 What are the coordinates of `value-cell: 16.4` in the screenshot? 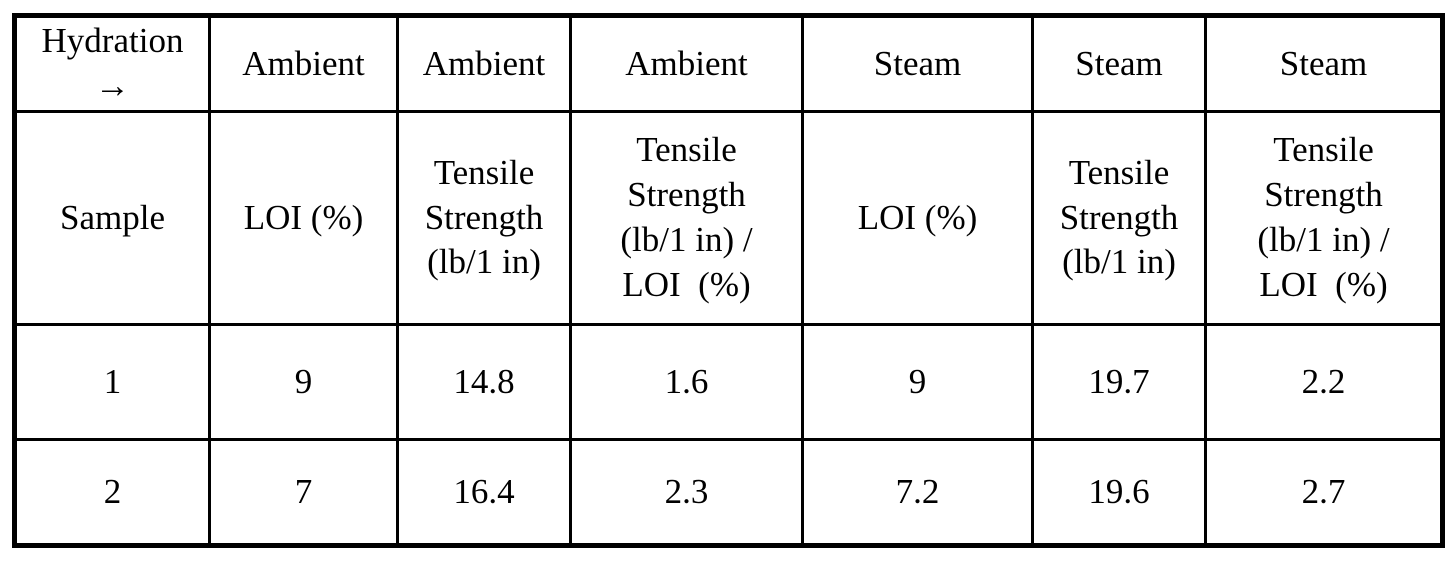 It's located at (484, 492).